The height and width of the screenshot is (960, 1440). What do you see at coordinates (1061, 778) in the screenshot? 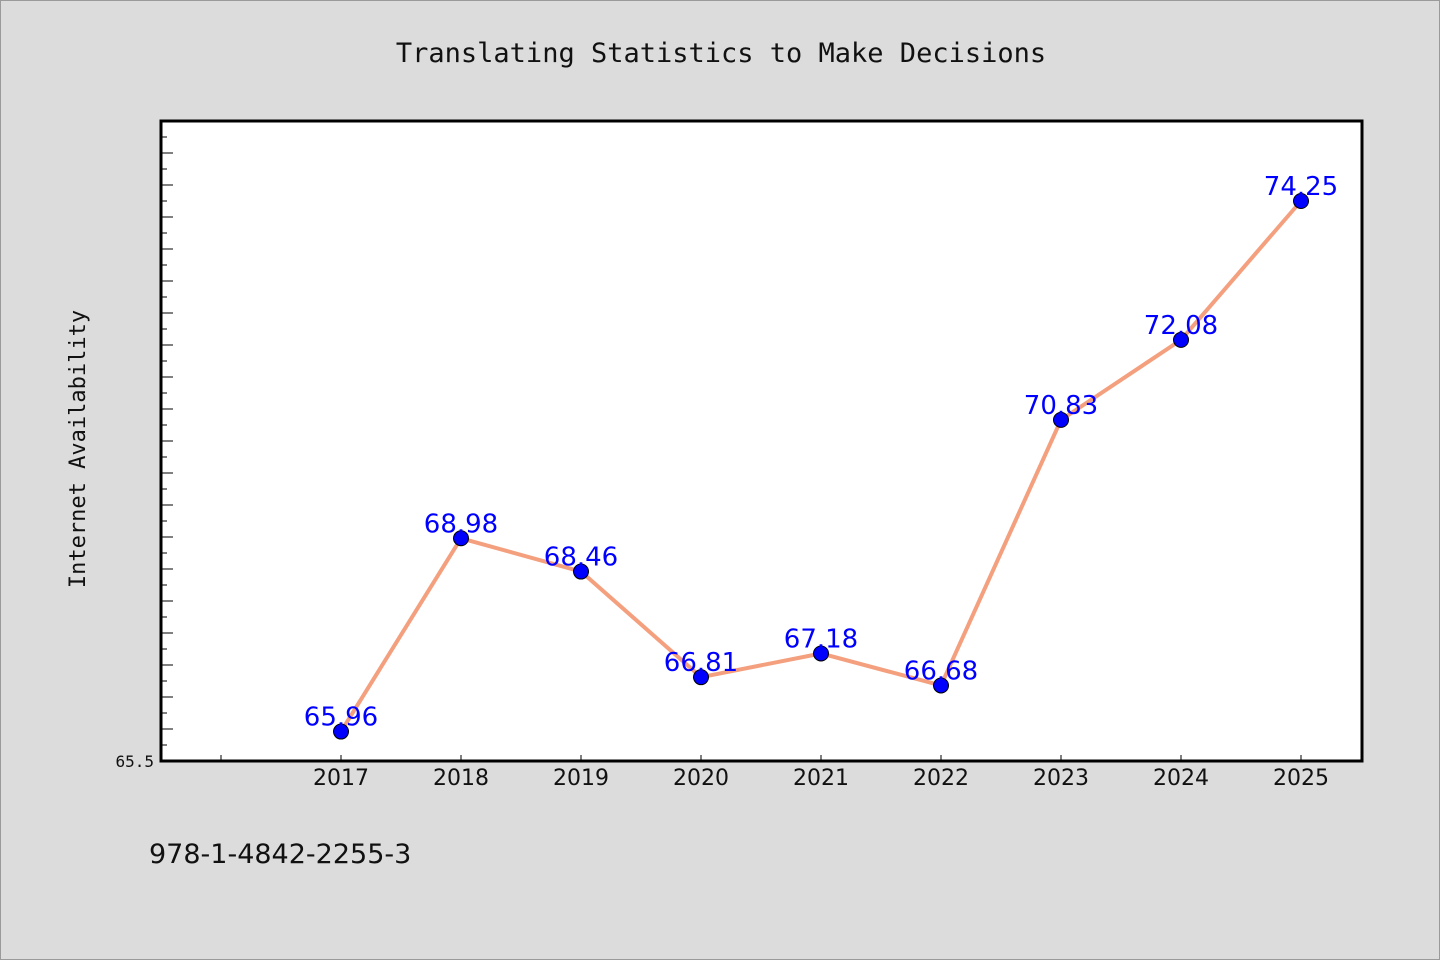
I see `x-axis-tick-label: 2023` at bounding box center [1061, 778].